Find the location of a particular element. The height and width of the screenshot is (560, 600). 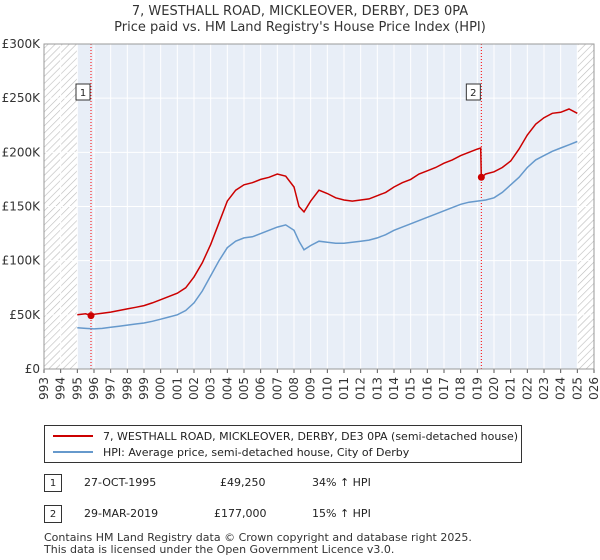

x-tick-label: 1996 is located at coordinates (94, 388).